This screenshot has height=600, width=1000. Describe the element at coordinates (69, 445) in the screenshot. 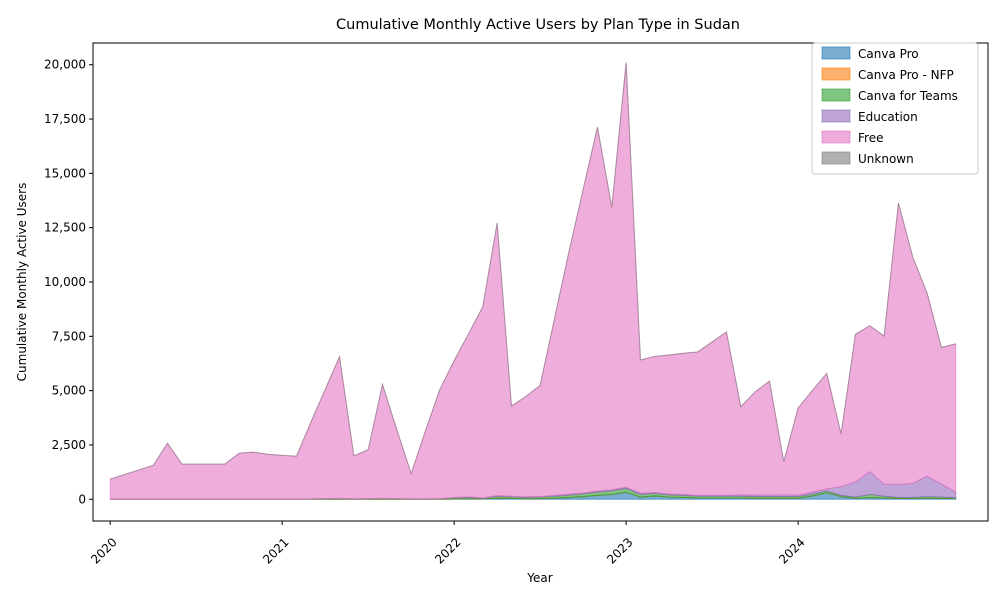

I see `y-tick-label: 2,500` at that location.